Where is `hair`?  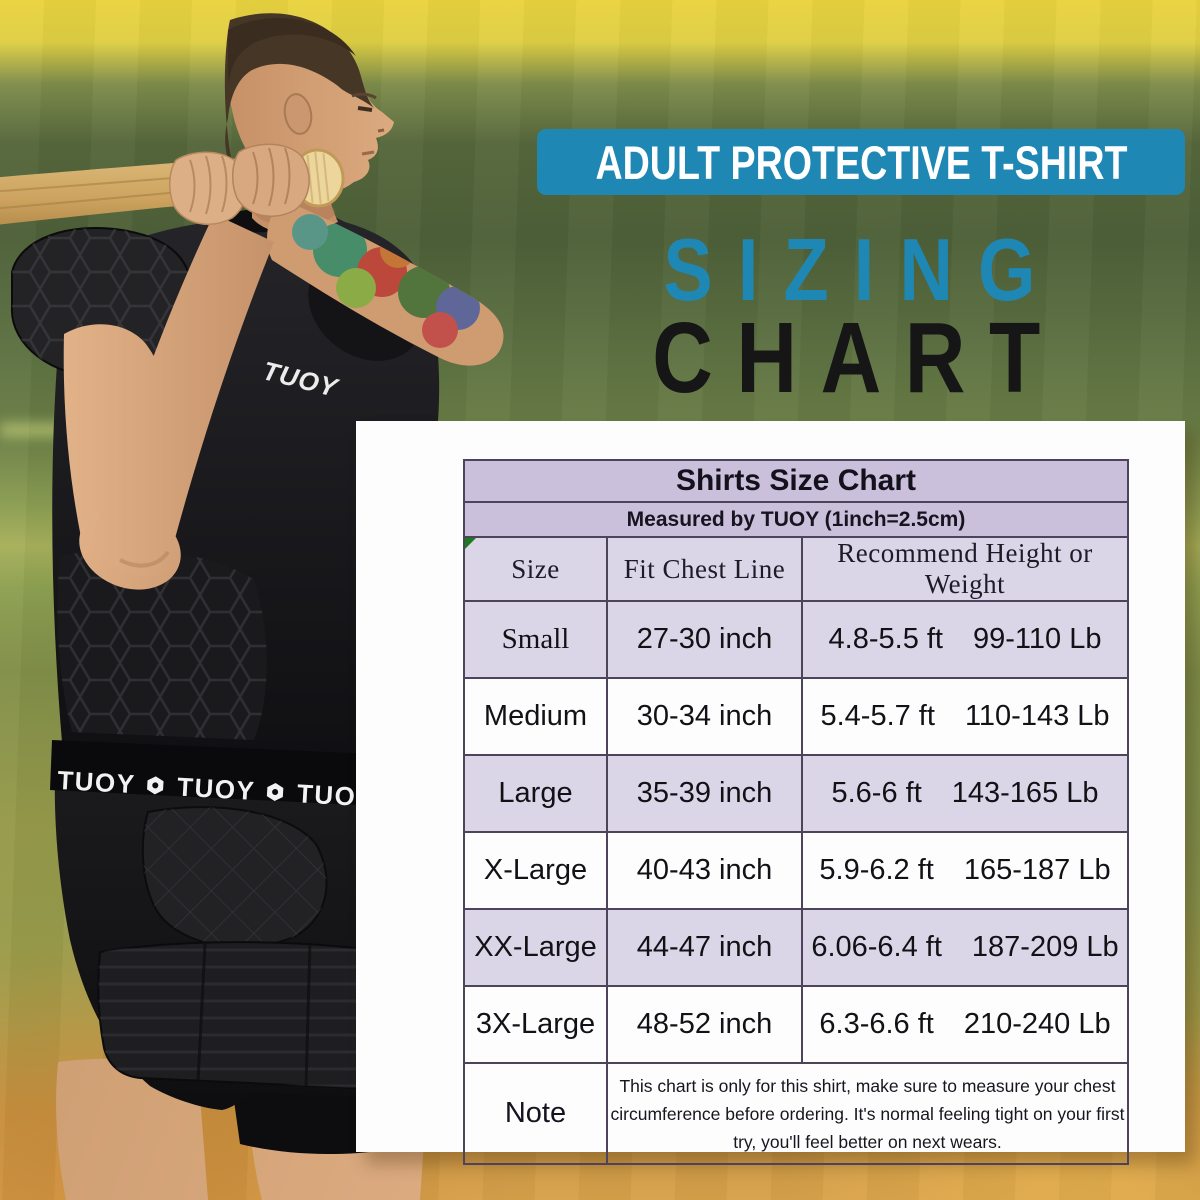
hair is located at coordinates (299, 94).